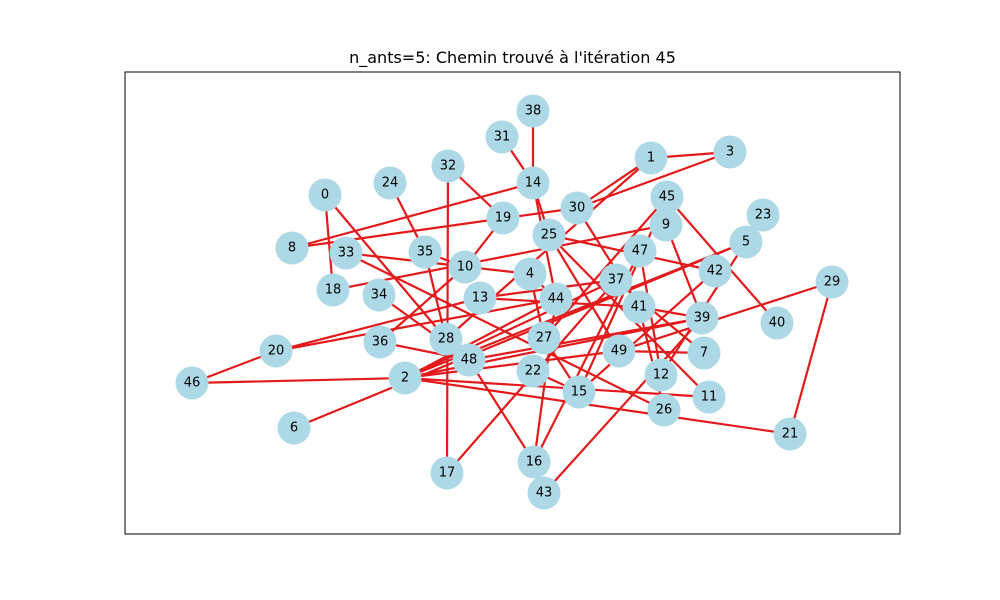 This screenshot has height=600, width=1000. What do you see at coordinates (763, 215) in the screenshot?
I see `node-label-23: 23` at bounding box center [763, 215].